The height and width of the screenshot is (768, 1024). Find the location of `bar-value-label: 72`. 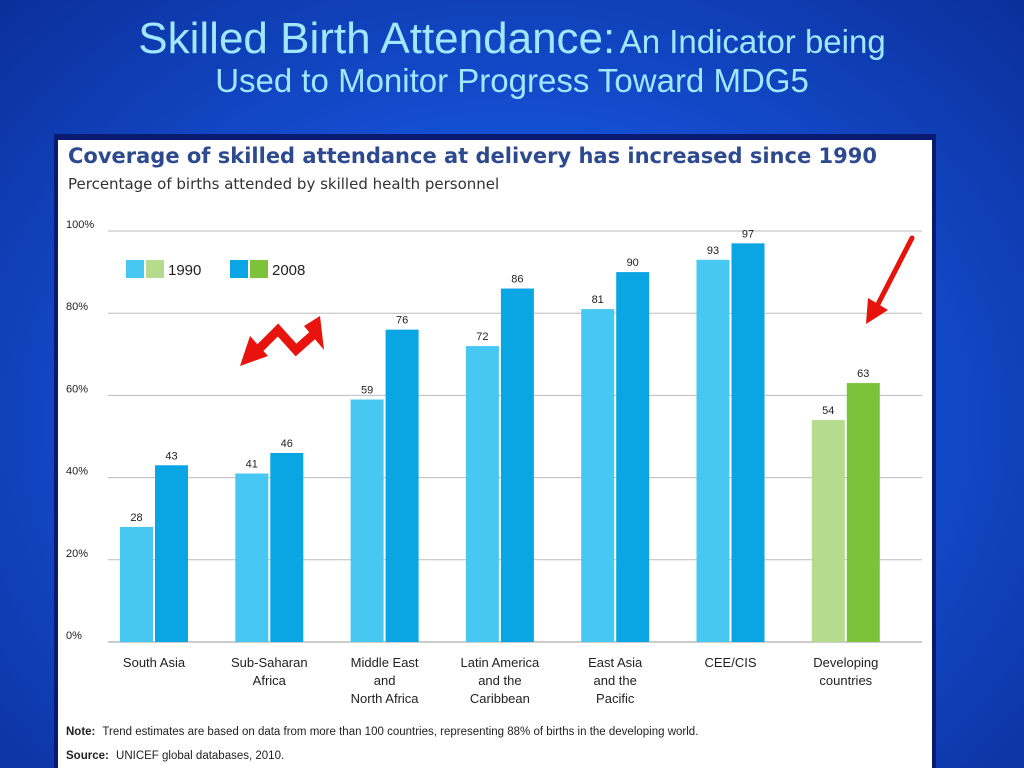

bar-value-label: 72 is located at coordinates (482, 337).